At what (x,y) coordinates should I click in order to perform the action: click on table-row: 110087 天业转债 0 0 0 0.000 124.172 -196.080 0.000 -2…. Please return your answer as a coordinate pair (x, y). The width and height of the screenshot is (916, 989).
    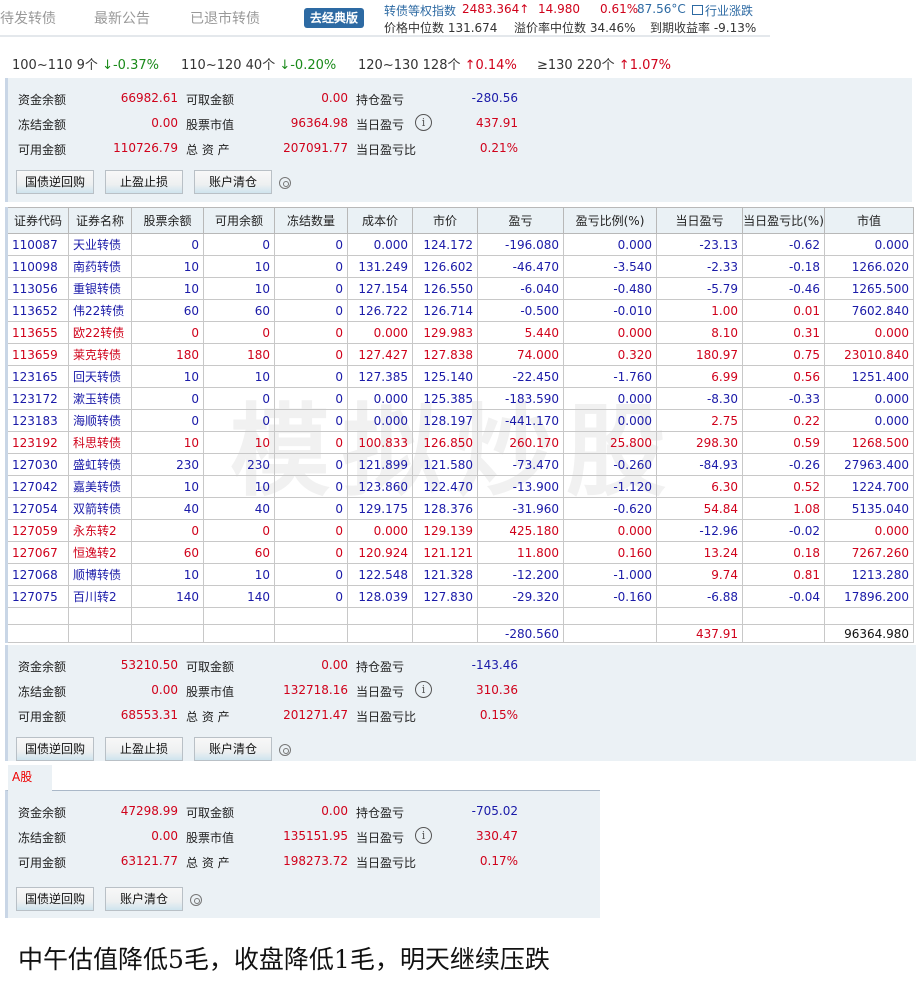
    Looking at the image, I should click on (460, 244).